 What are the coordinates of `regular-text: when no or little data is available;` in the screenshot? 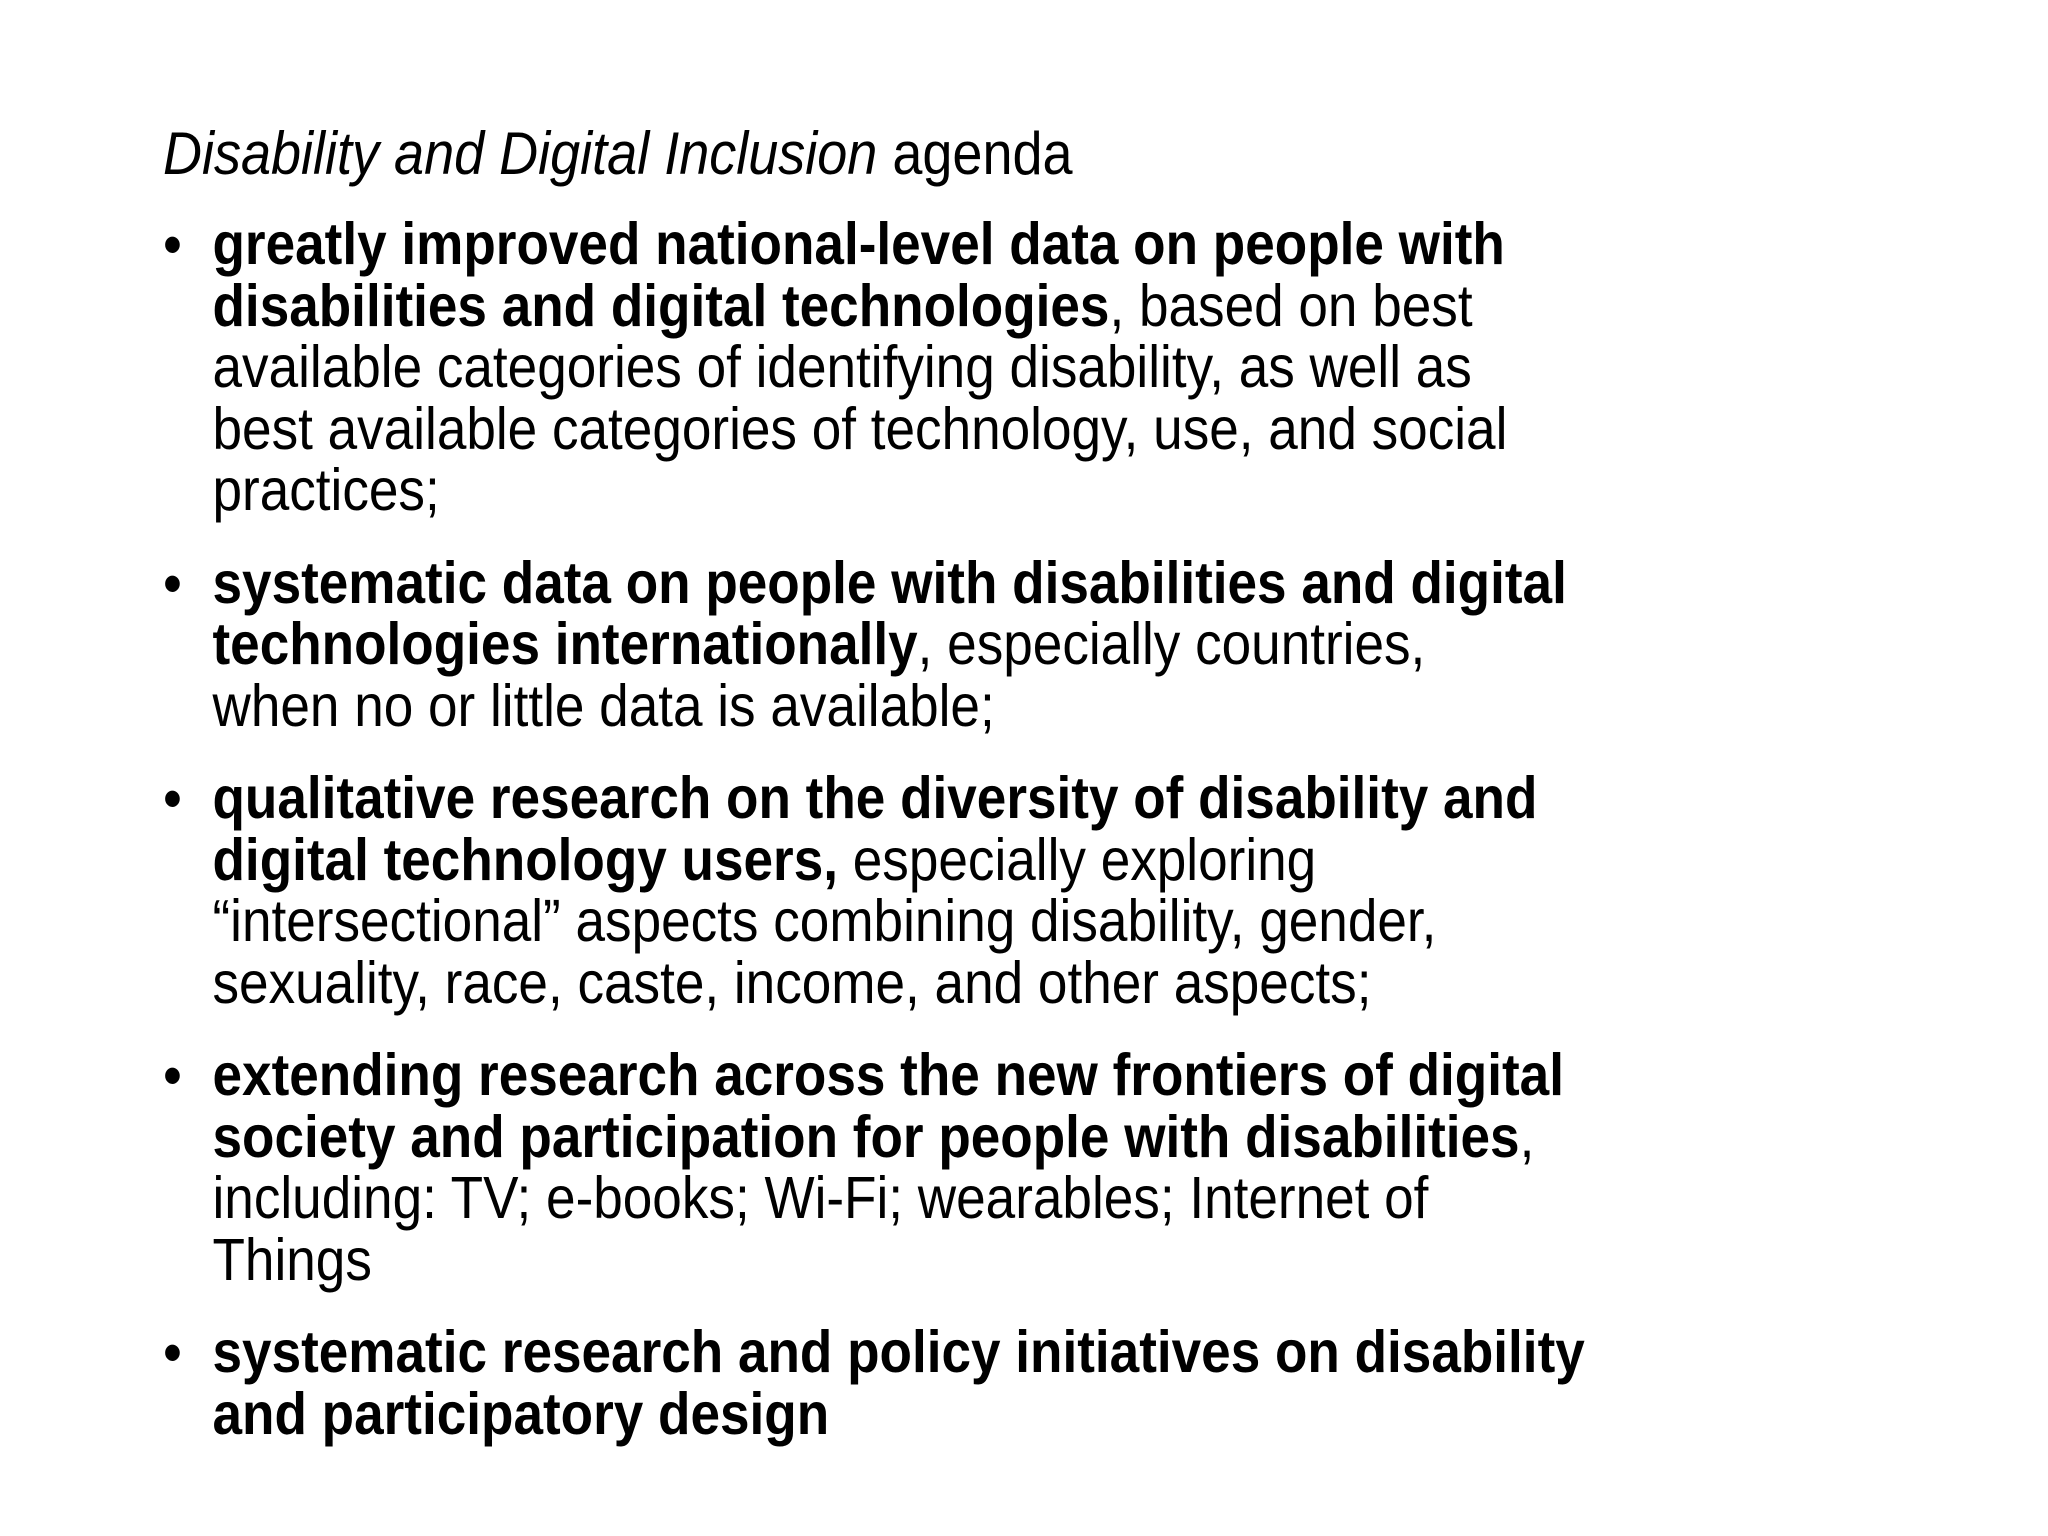 It's located at (603, 705).